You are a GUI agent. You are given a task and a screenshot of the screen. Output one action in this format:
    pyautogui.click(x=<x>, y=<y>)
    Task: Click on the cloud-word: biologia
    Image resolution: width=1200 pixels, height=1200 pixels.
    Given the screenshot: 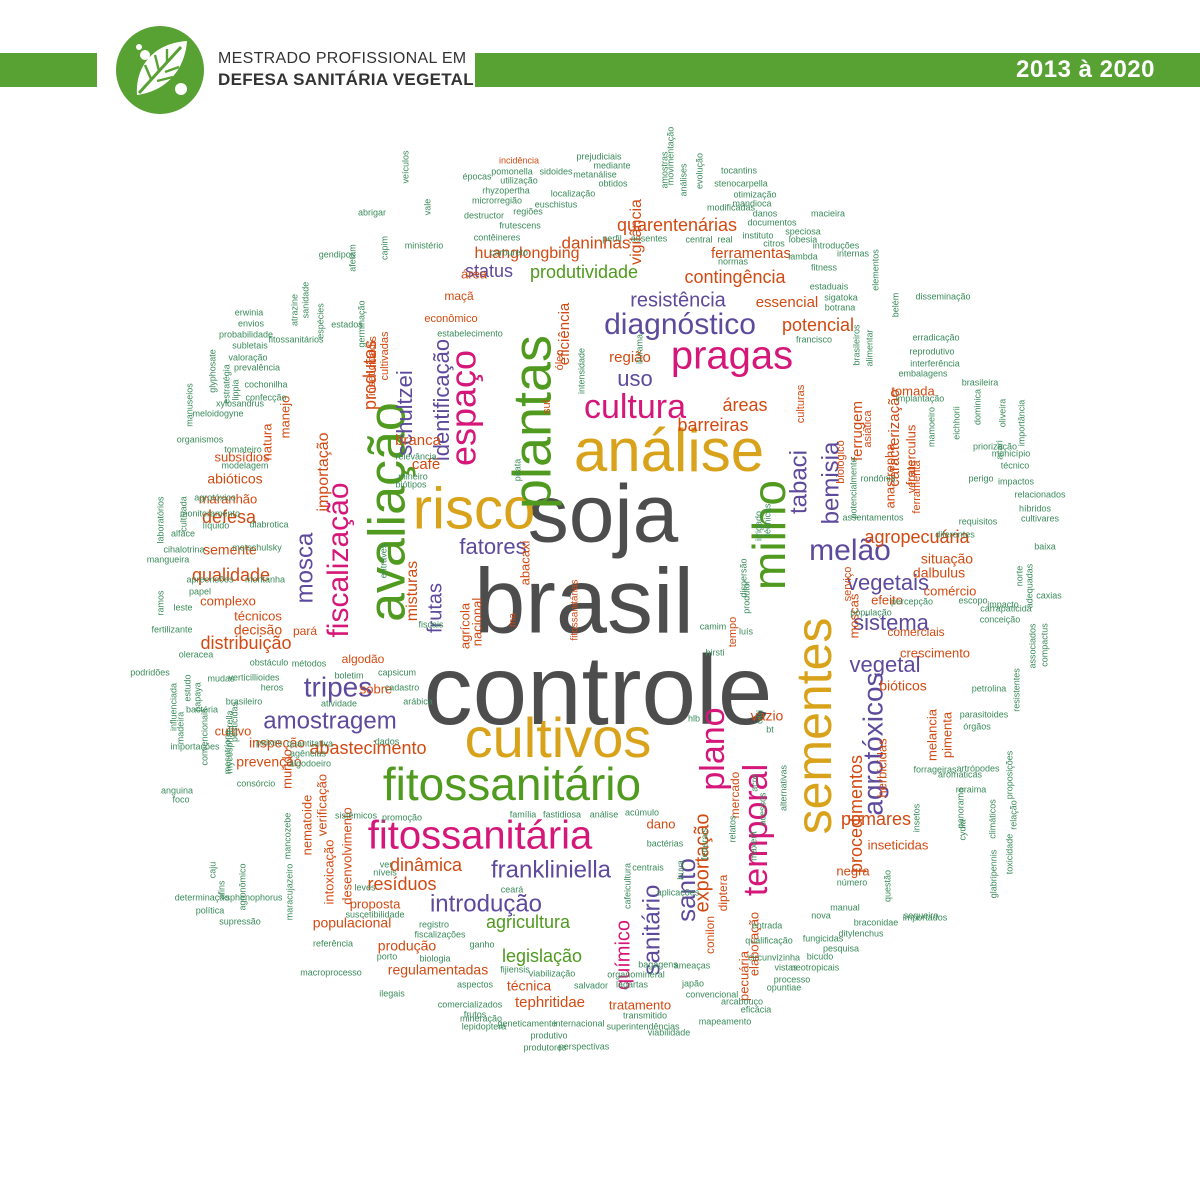 What is the action you would take?
    pyautogui.click(x=434, y=958)
    